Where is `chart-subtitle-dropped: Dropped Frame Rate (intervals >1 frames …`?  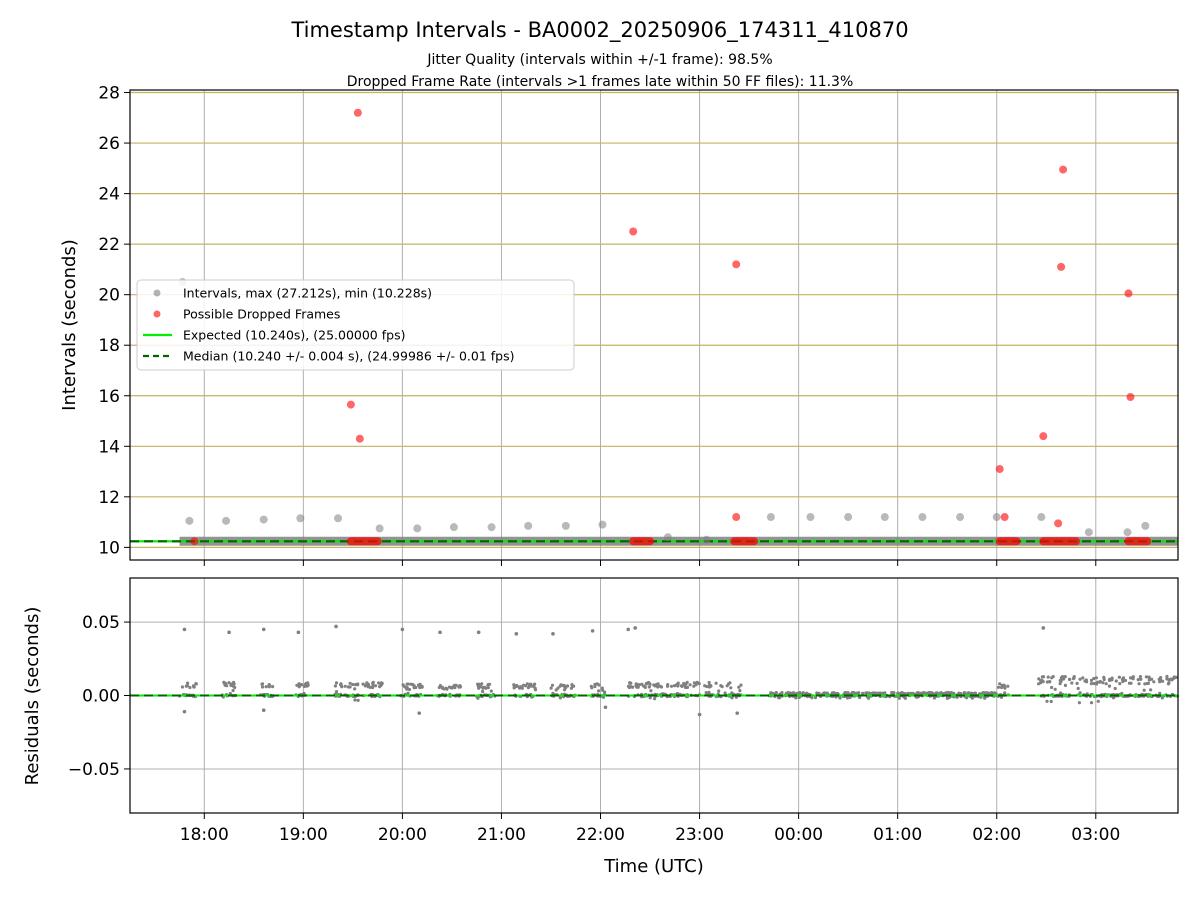
chart-subtitle-dropped: Dropped Frame Rate (intervals >1 frames … is located at coordinates (600, 82).